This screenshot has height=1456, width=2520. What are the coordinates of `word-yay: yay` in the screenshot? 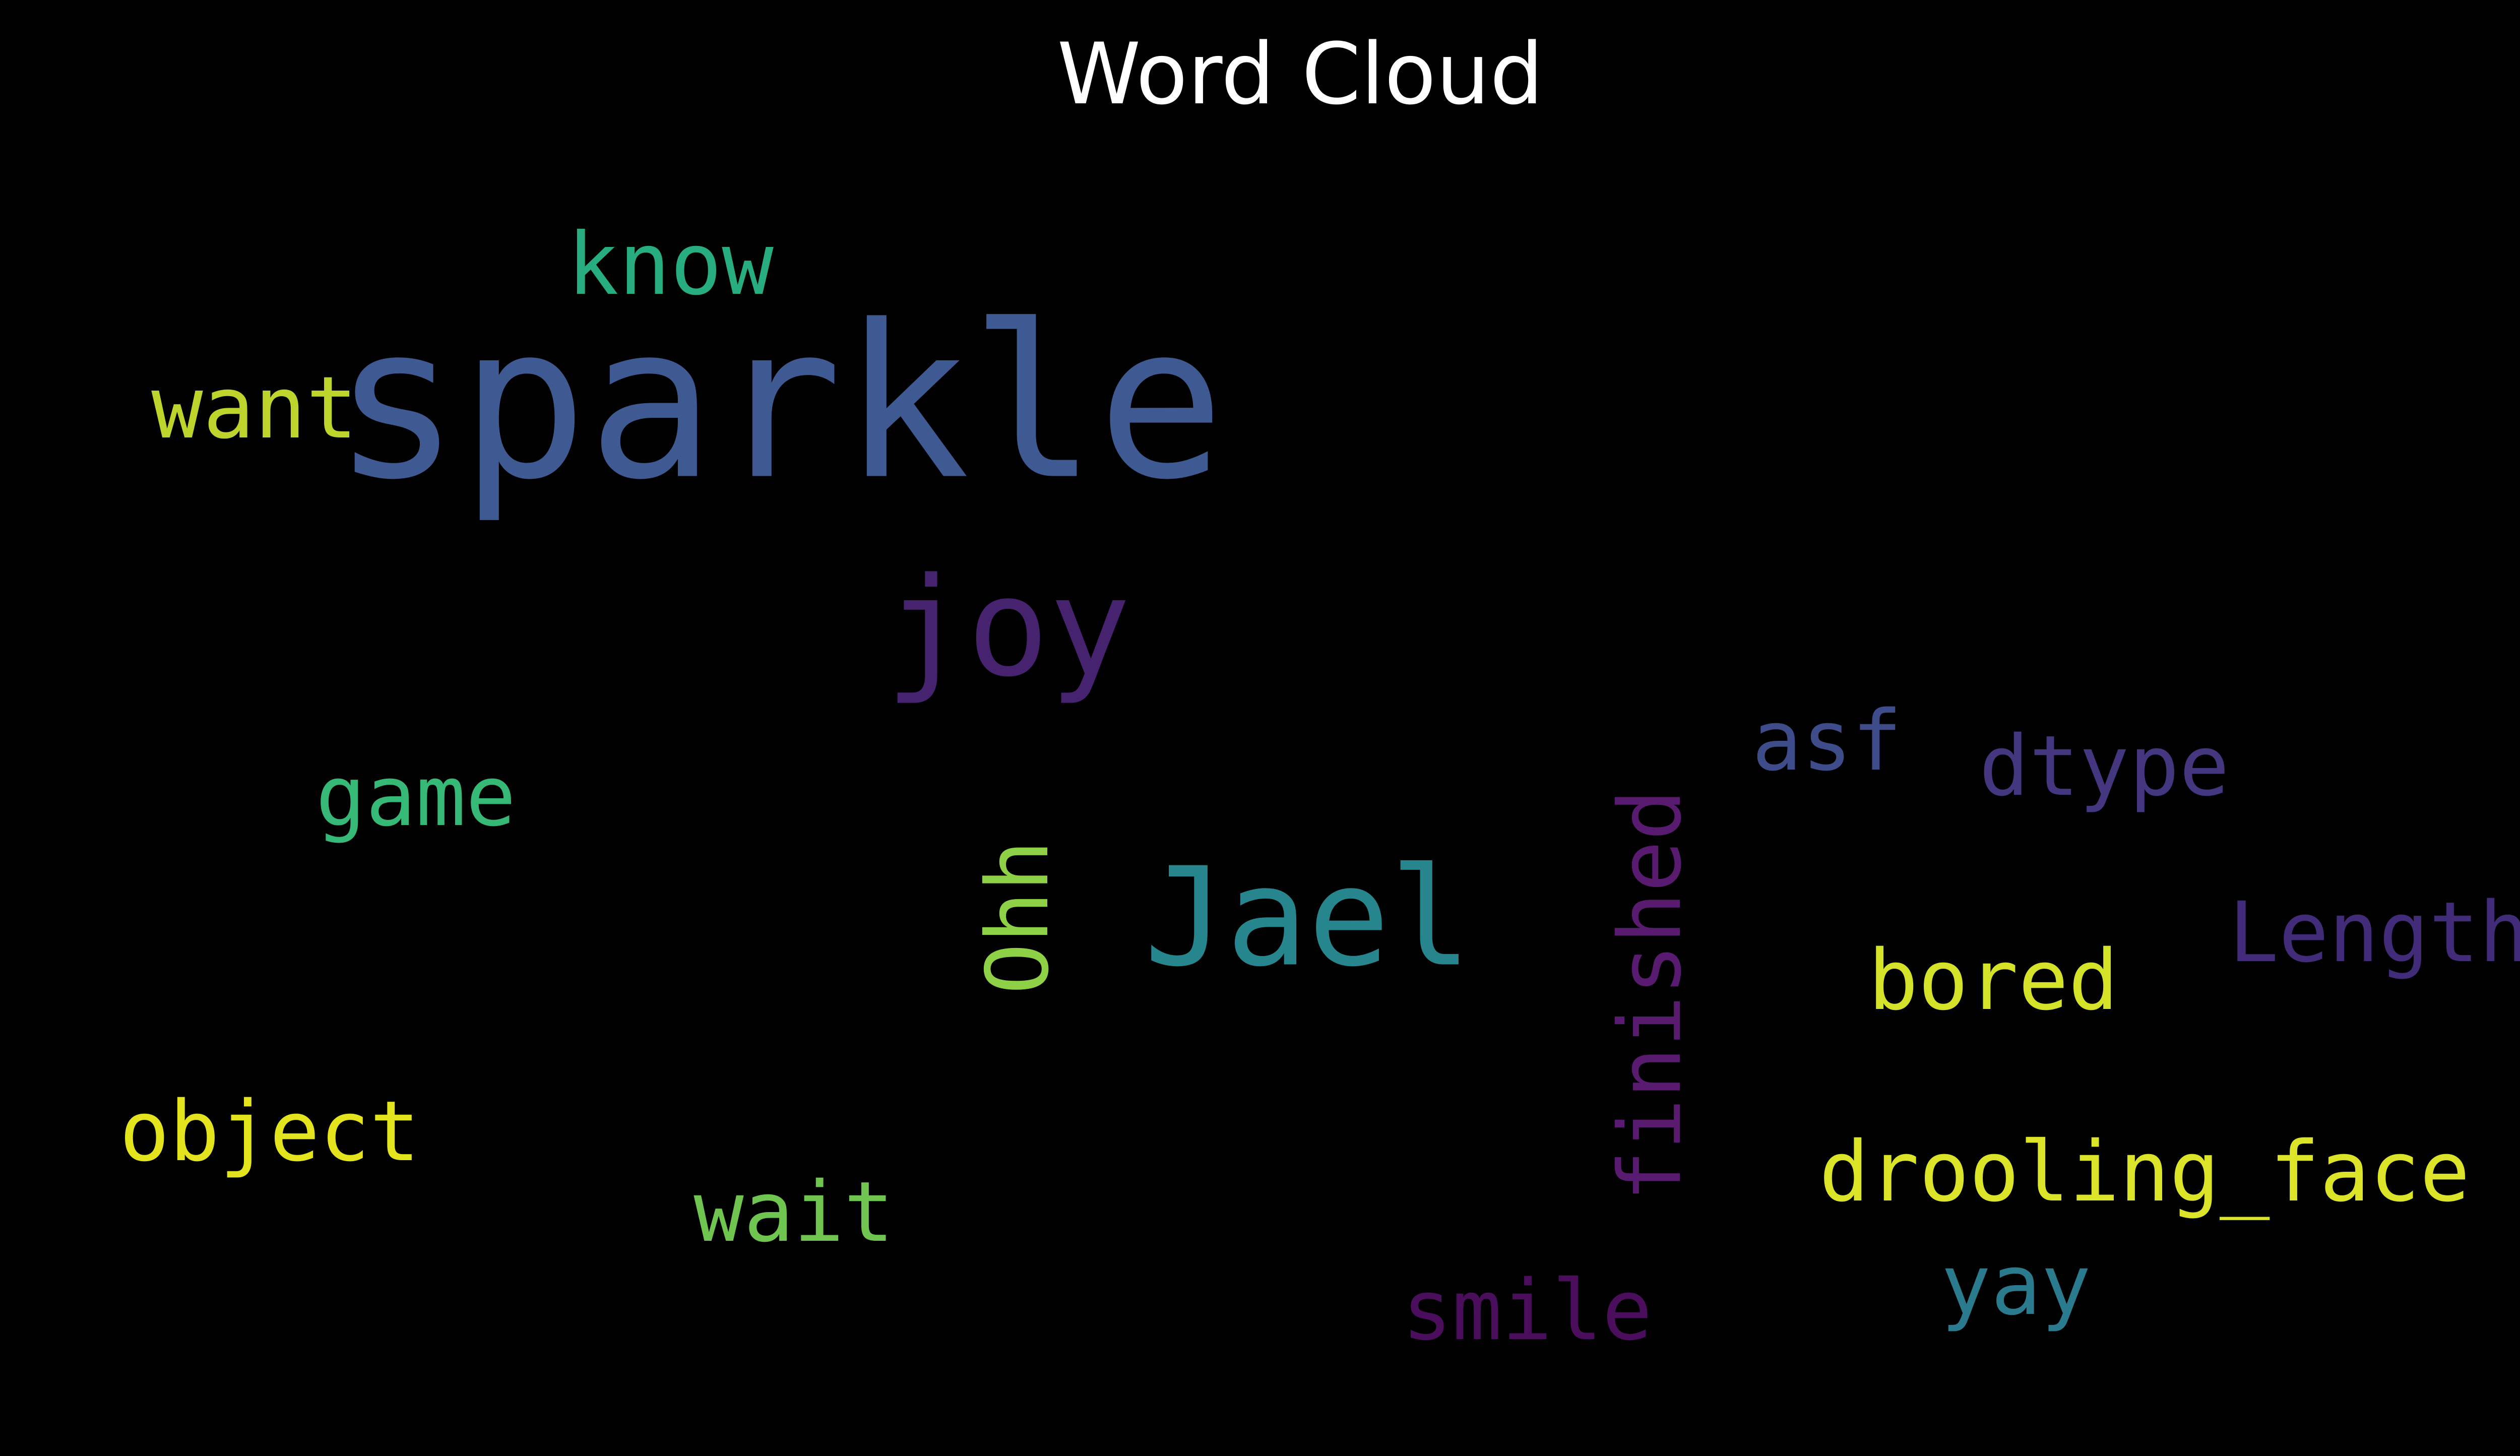 It's located at (2016, 1285).